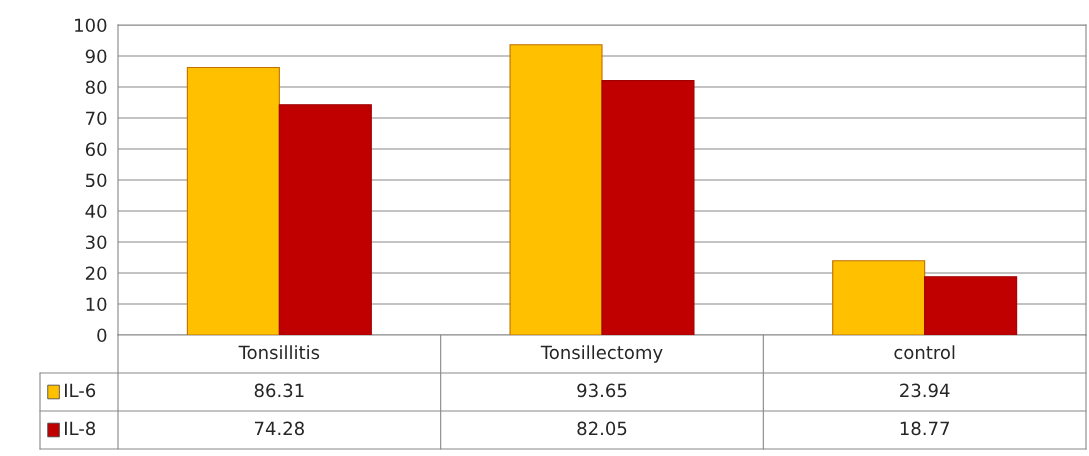  What do you see at coordinates (279, 390) in the screenshot?
I see `data-label: 86.31` at bounding box center [279, 390].